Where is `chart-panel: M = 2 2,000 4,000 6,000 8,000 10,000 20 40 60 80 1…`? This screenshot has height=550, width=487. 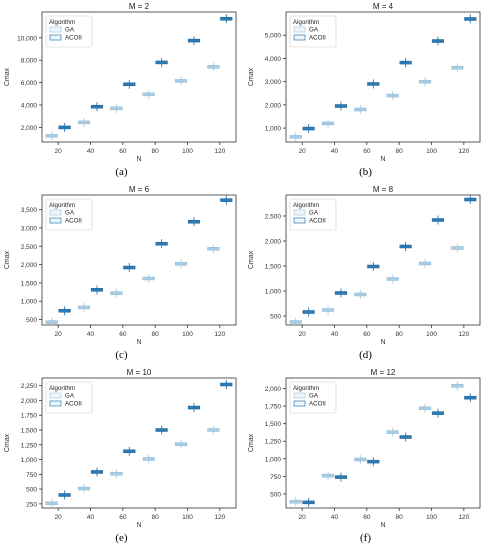
chart-panel: M = 2 2,000 4,000 6,000 8,000 10,000 20 40 60 80 1… is located at coordinates (120, 82).